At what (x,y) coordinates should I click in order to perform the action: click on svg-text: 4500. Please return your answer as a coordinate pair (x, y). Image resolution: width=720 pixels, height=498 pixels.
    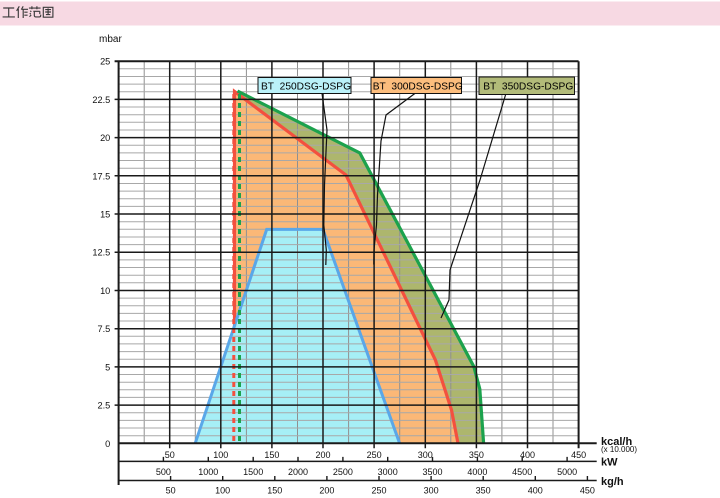
    Looking at the image, I should click on (522, 472).